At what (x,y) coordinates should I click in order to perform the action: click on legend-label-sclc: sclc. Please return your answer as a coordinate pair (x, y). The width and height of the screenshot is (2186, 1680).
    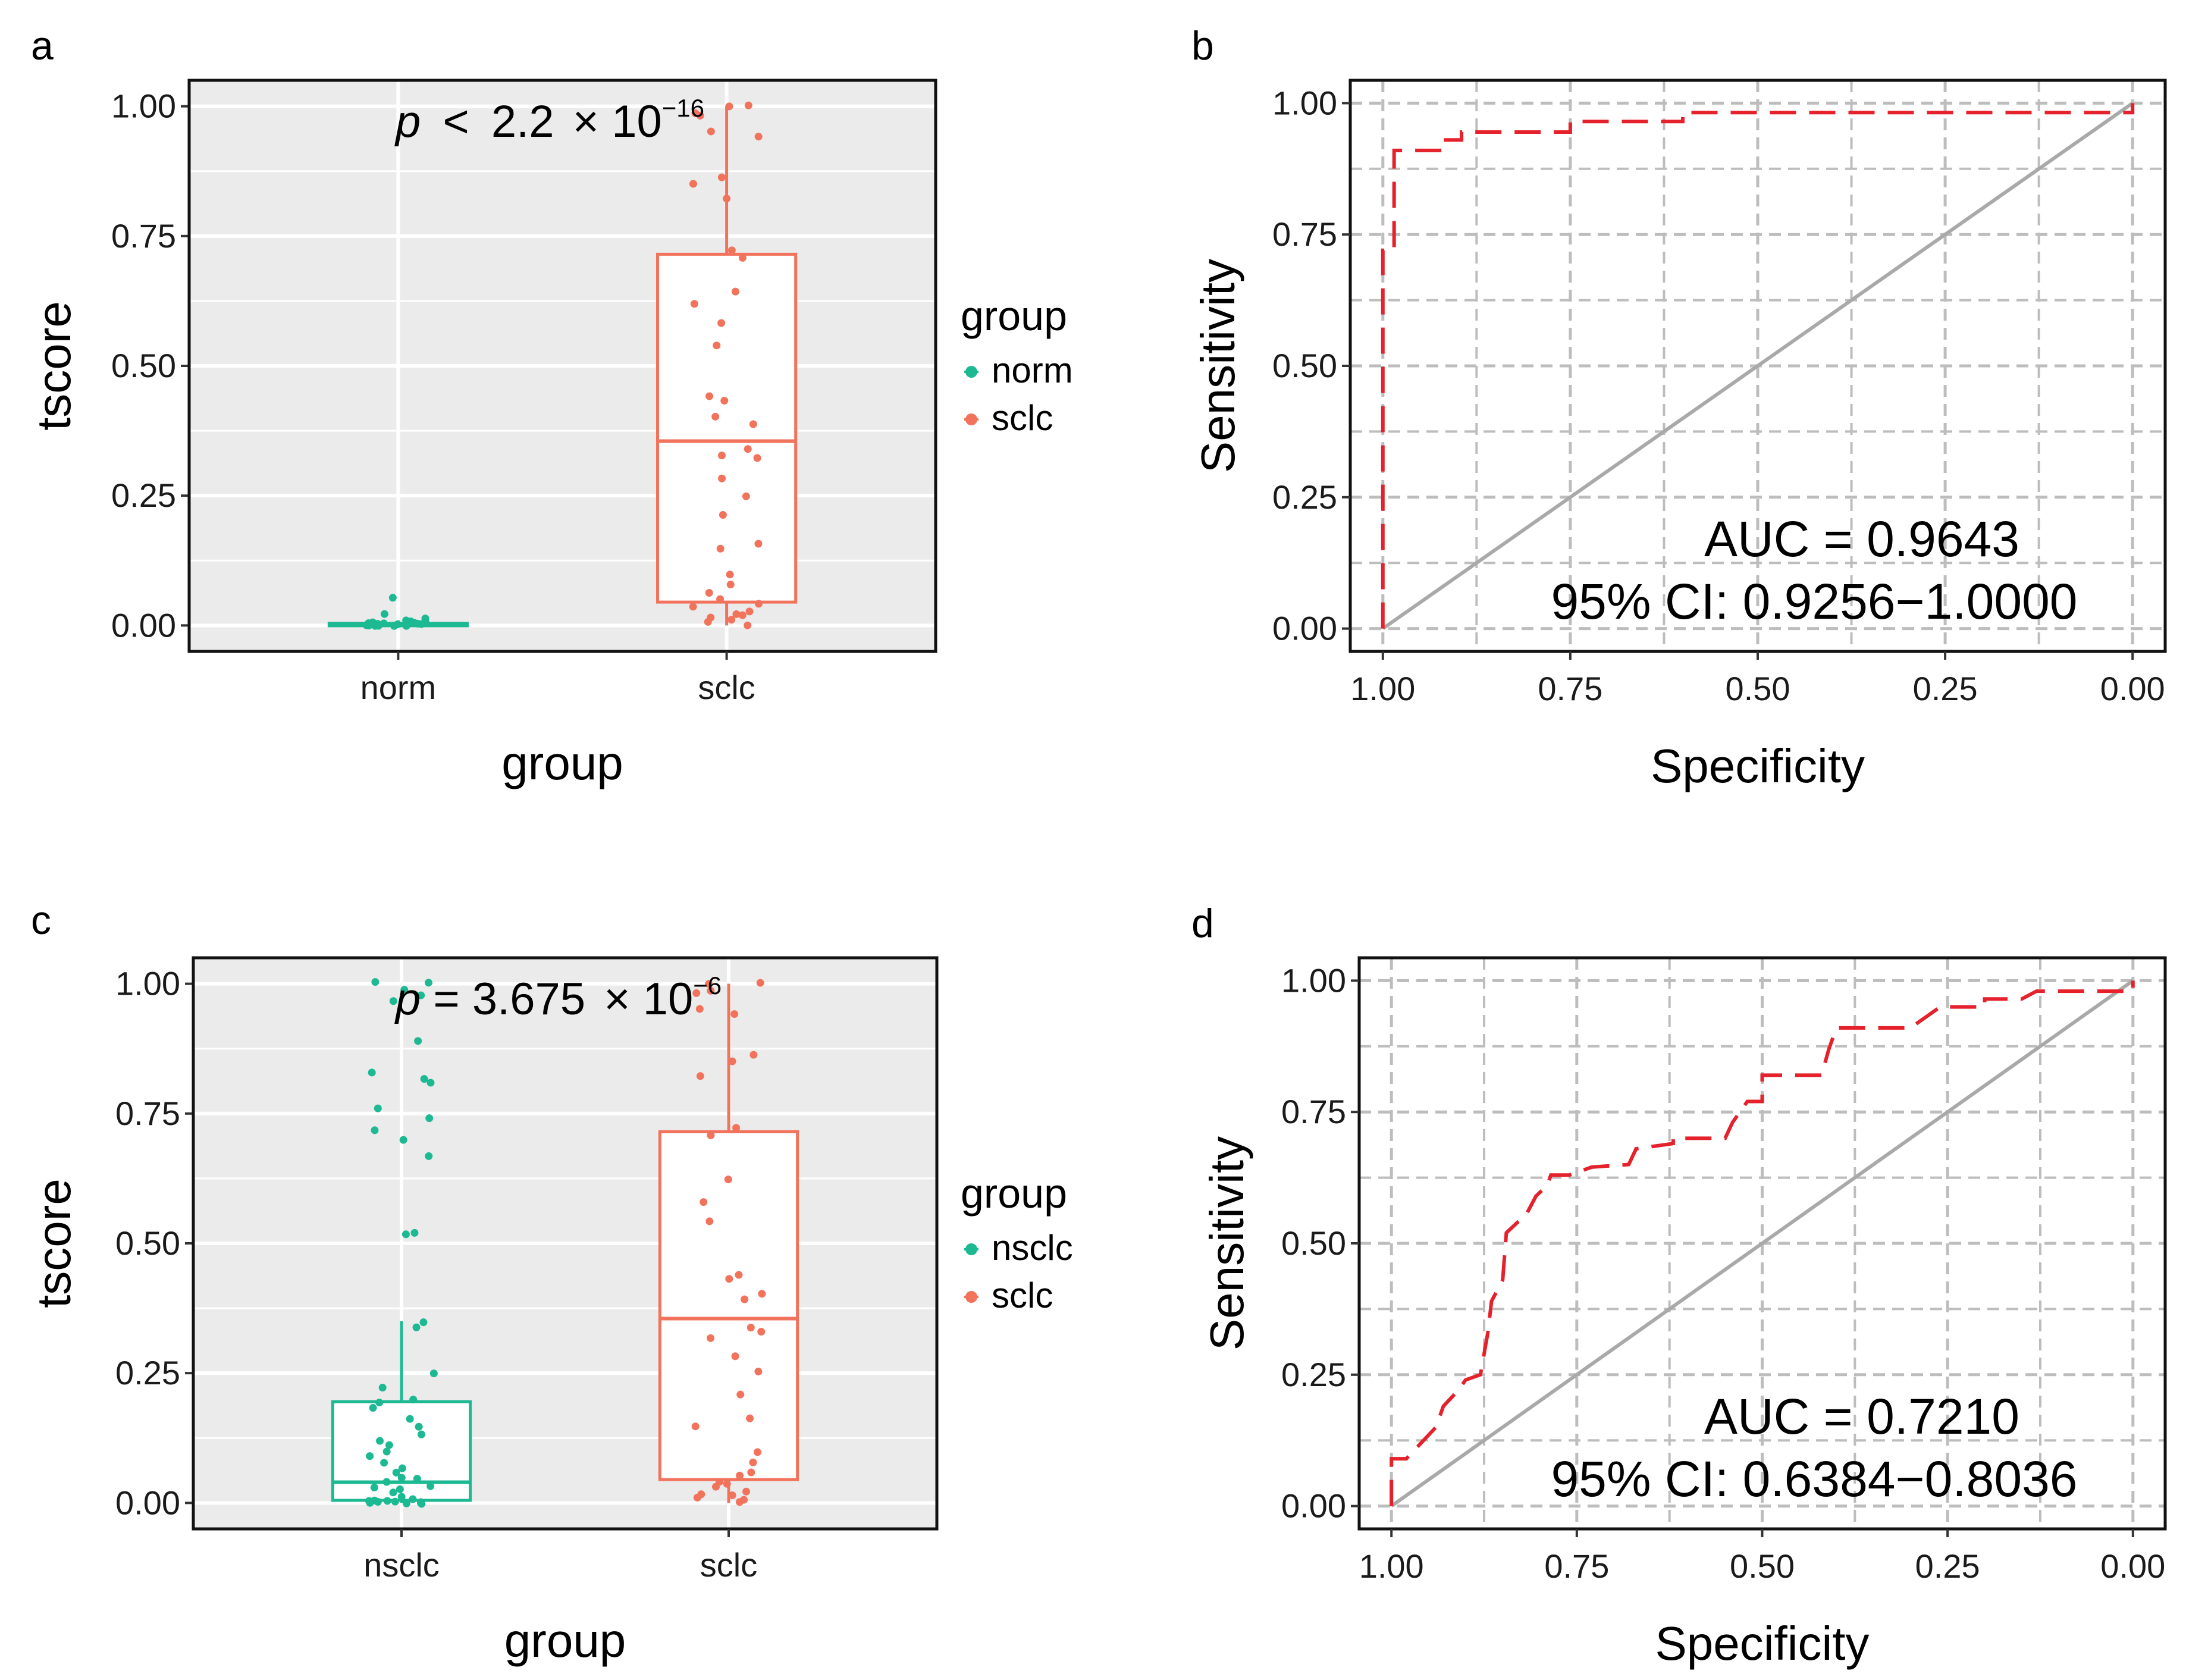
    Looking at the image, I should click on (1022, 1295).